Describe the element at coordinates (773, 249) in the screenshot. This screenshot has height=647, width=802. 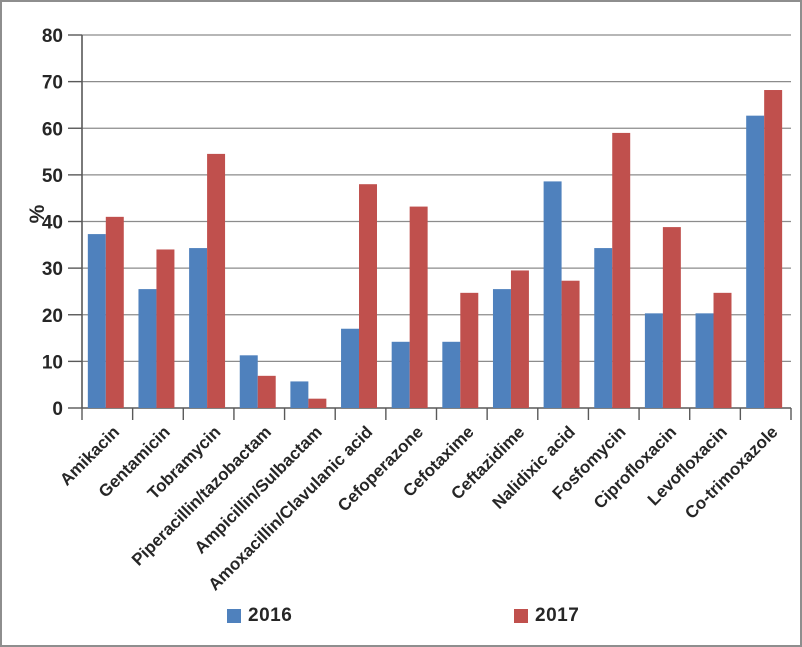
I see `bar-2017-co-trimoxazole` at that location.